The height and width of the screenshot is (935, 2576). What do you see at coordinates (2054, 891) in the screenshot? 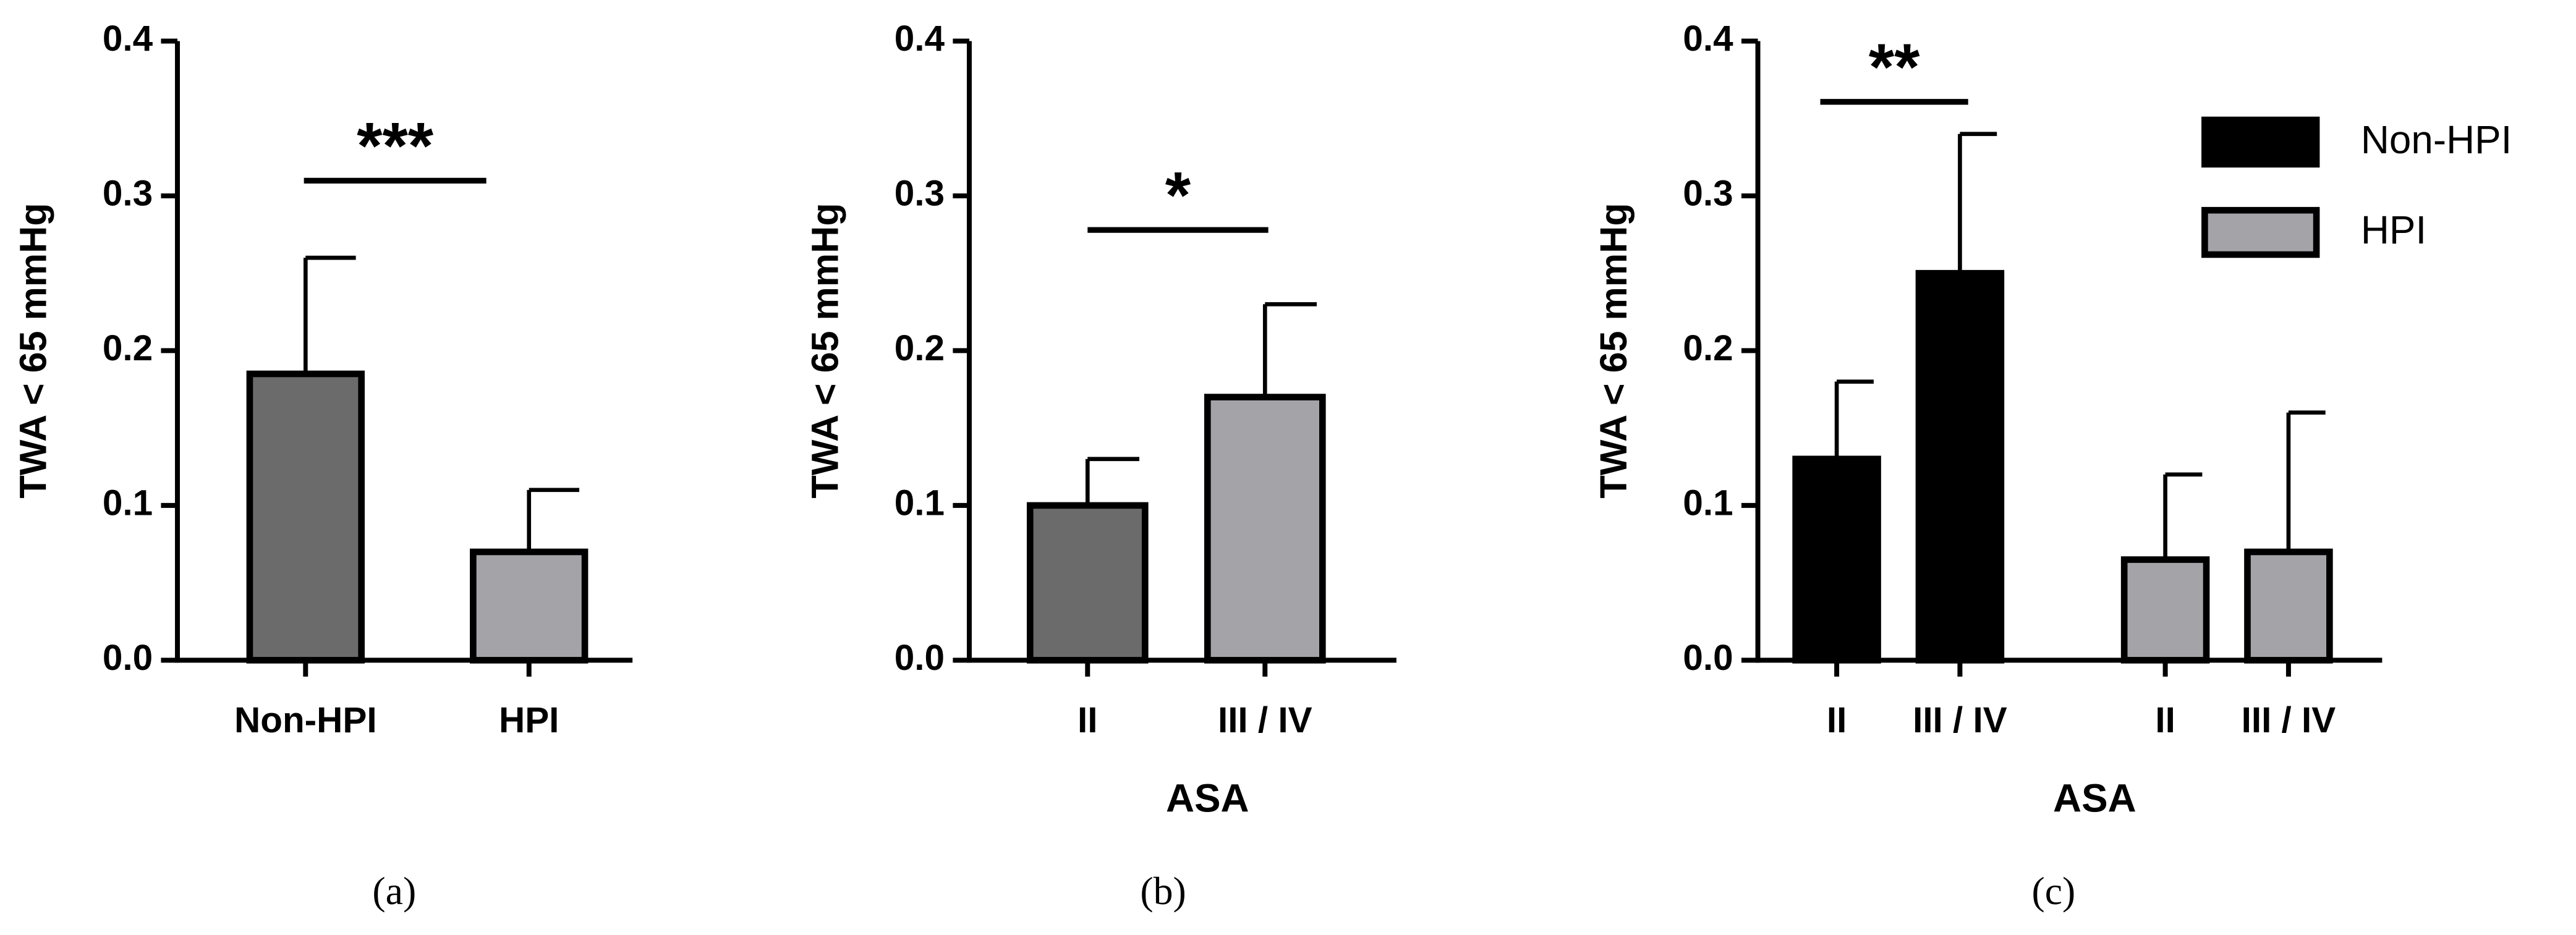
I see `caption: (c)` at bounding box center [2054, 891].